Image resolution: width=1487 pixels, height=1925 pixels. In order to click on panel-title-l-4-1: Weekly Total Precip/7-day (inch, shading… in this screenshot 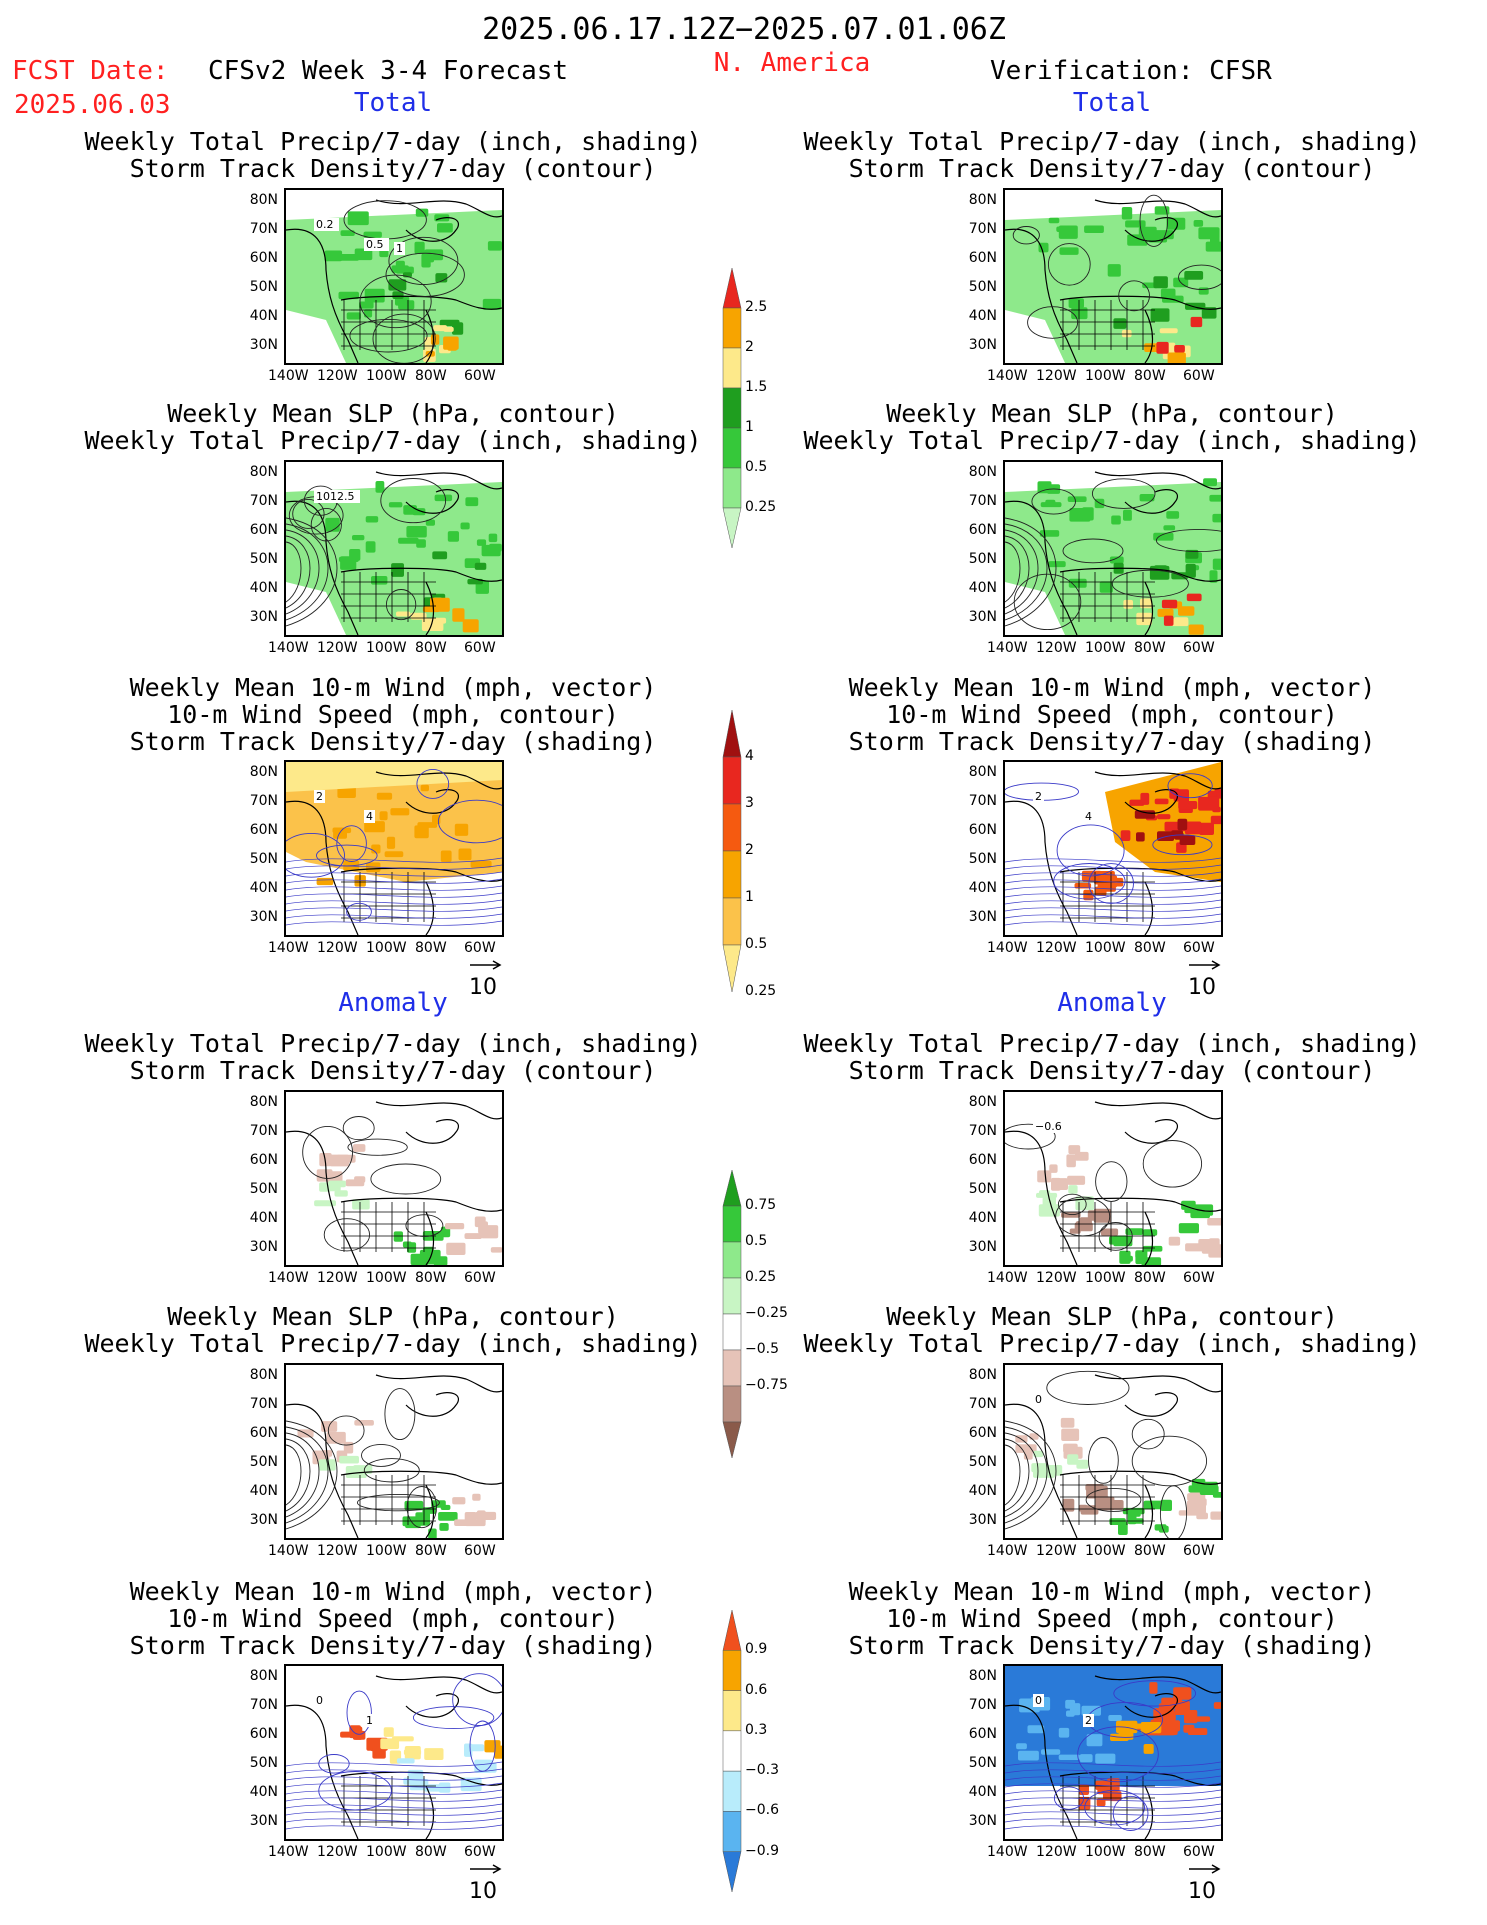, I will do `click(393, 1343)`.